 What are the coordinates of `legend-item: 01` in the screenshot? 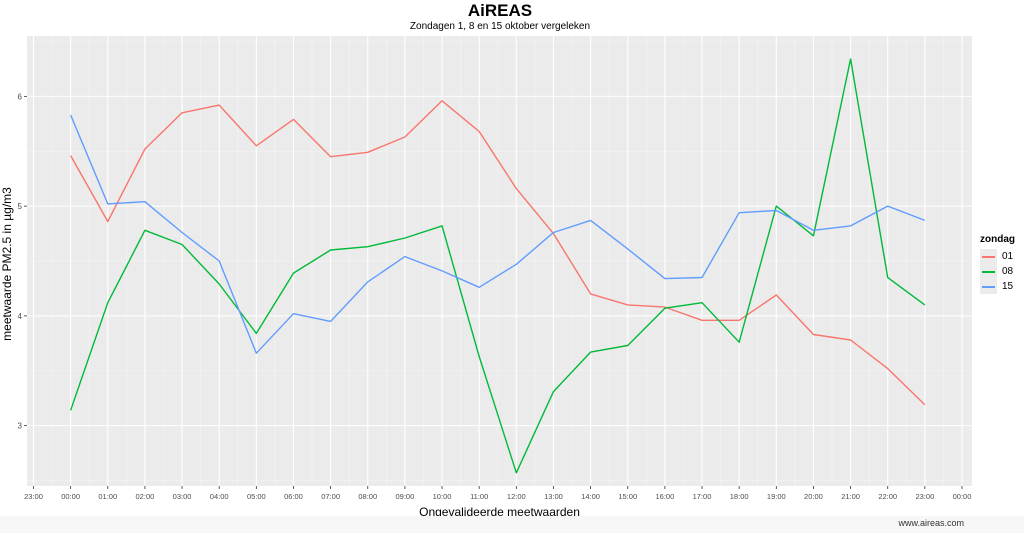 It's located at (997, 256).